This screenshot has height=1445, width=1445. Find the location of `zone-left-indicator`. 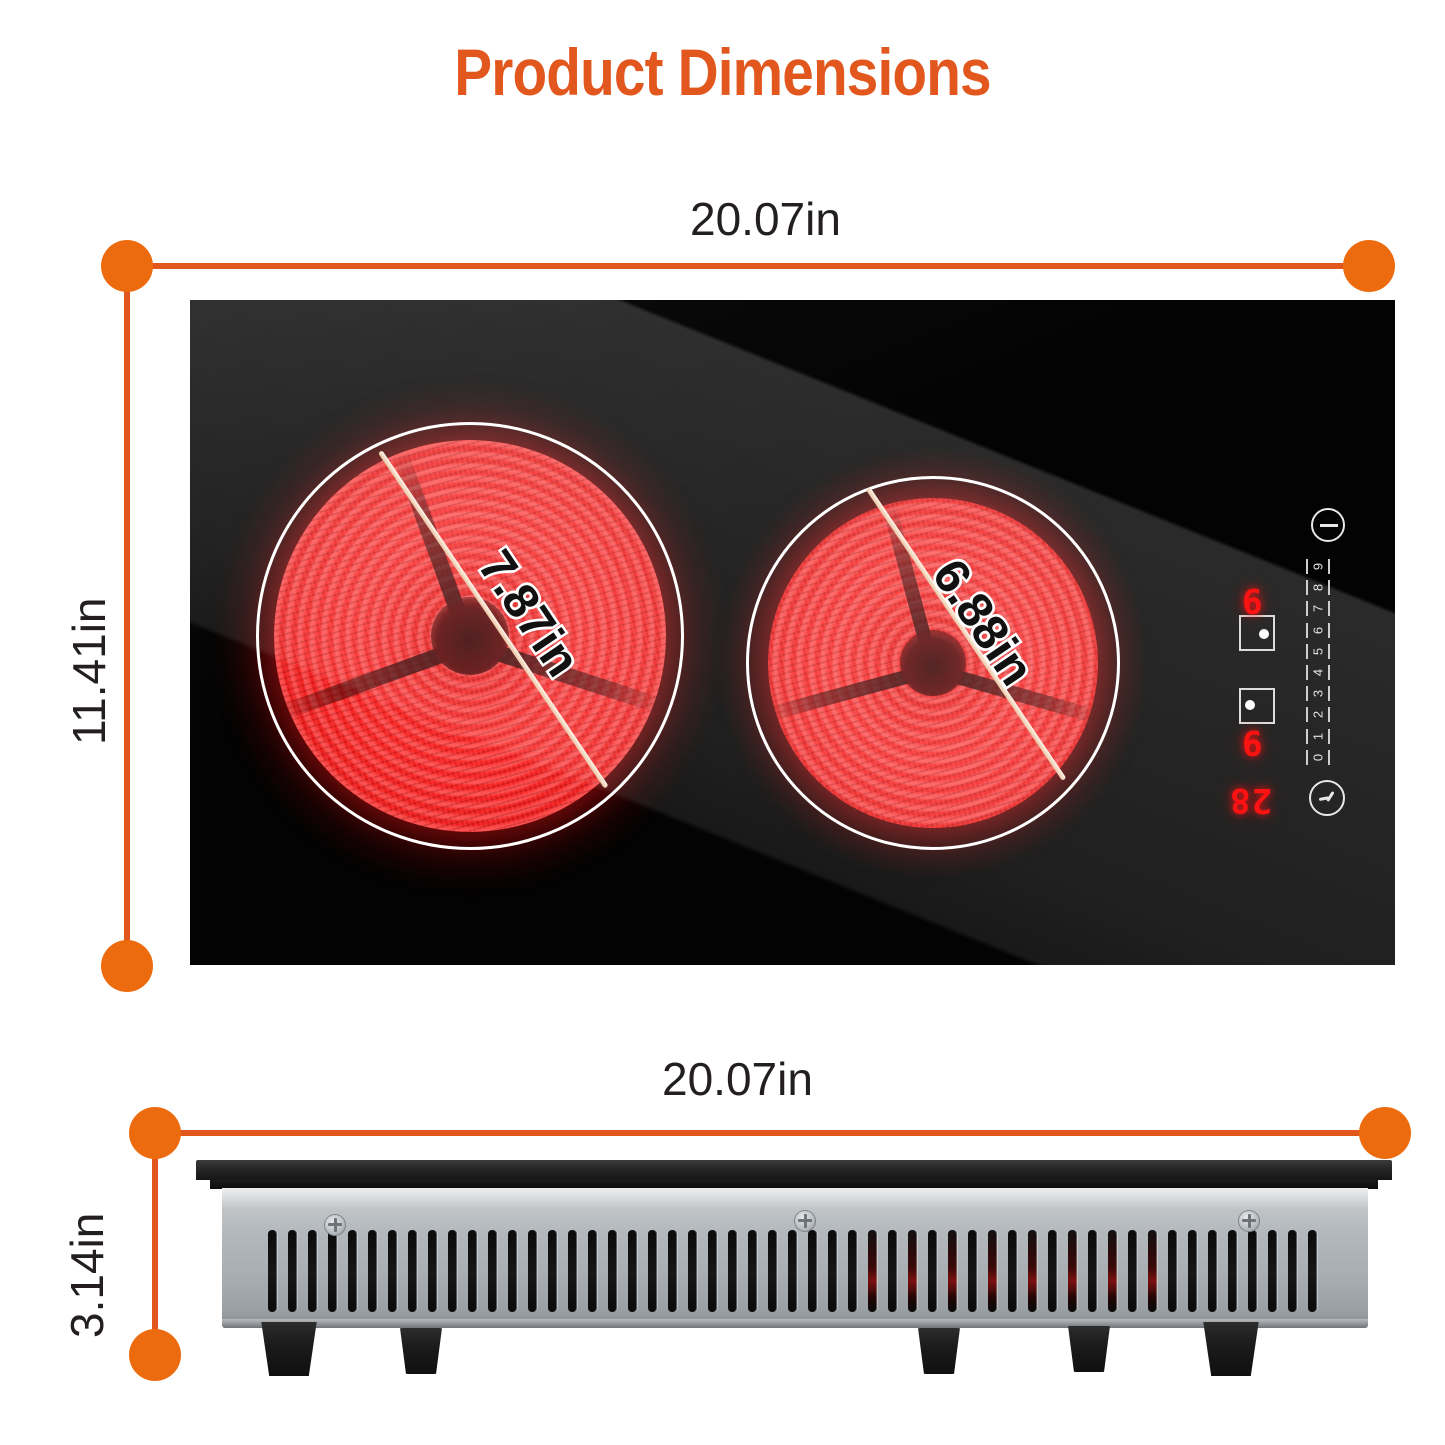

zone-left-indicator is located at coordinates (1257, 633).